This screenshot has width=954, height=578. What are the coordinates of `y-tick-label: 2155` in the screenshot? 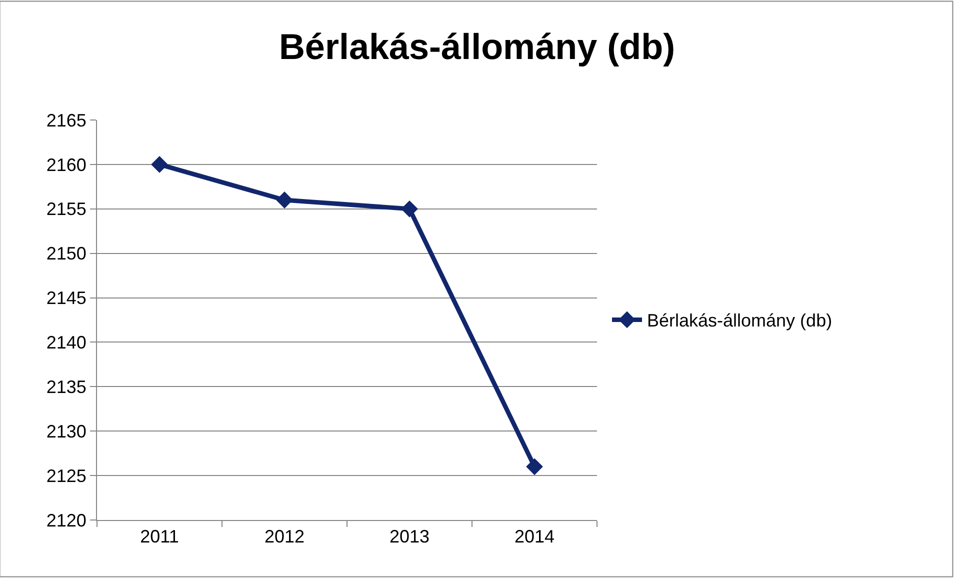 It's located at (66, 209).